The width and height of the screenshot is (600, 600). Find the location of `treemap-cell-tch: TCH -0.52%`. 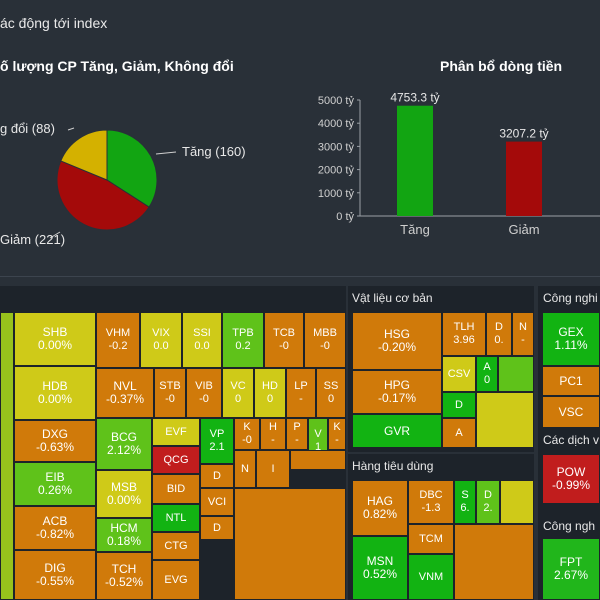

treemap-cell-tch: TCH -0.52% is located at coordinates (124, 576).